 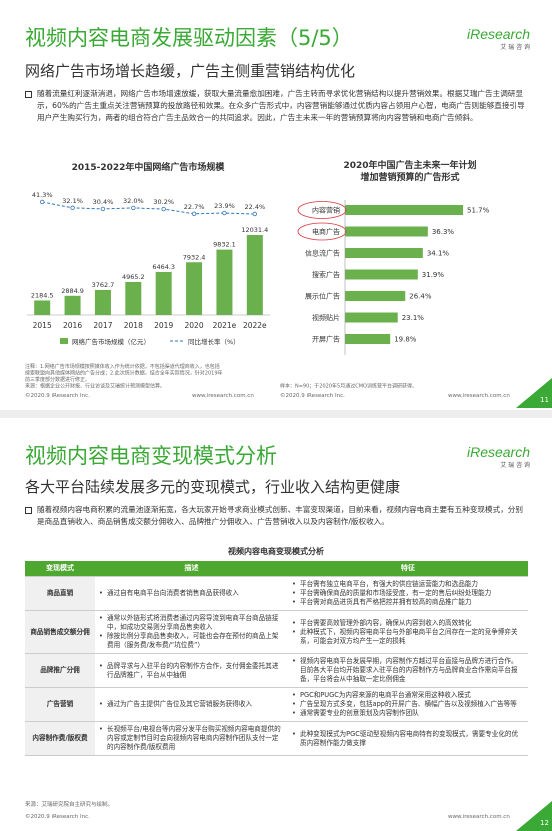 What do you see at coordinates (498, 34) in the screenshot?
I see `logo-brand: iResearch` at bounding box center [498, 34].